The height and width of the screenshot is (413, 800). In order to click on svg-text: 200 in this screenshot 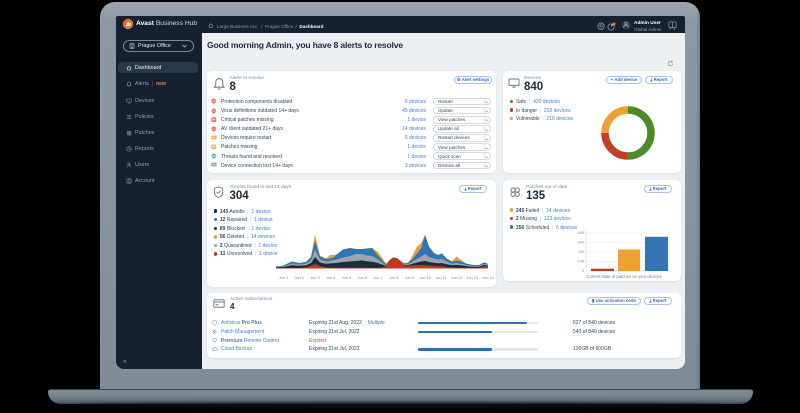, I will do `click(581, 252)`.